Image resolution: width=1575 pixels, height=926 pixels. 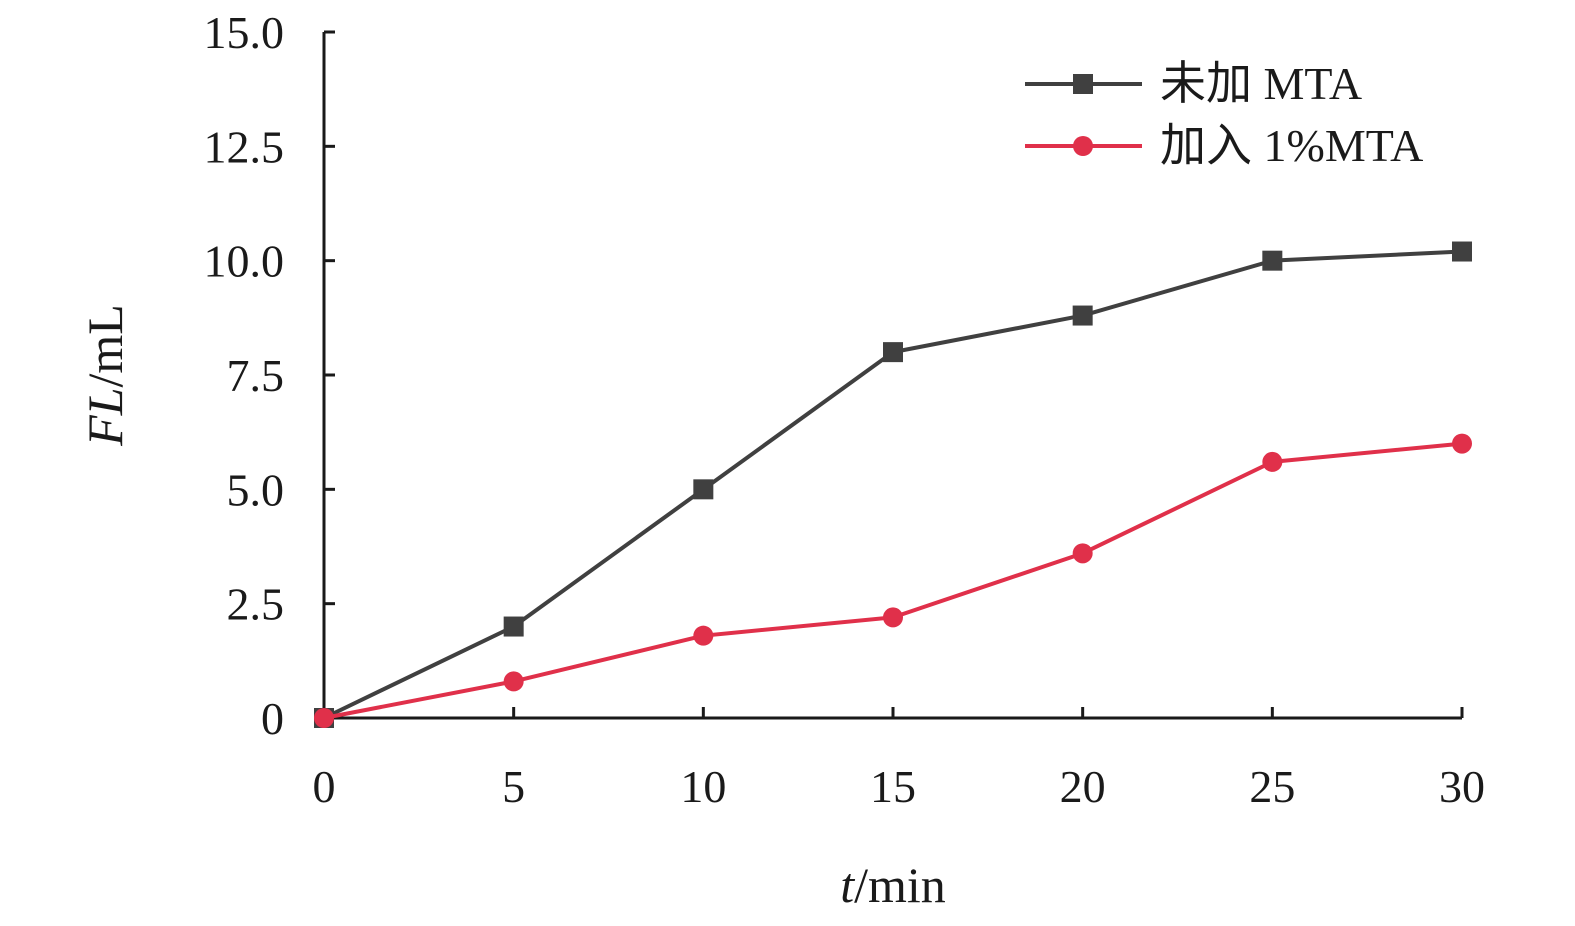 What do you see at coordinates (256, 604) in the screenshot?
I see `y-tick-label: 2.5` at bounding box center [256, 604].